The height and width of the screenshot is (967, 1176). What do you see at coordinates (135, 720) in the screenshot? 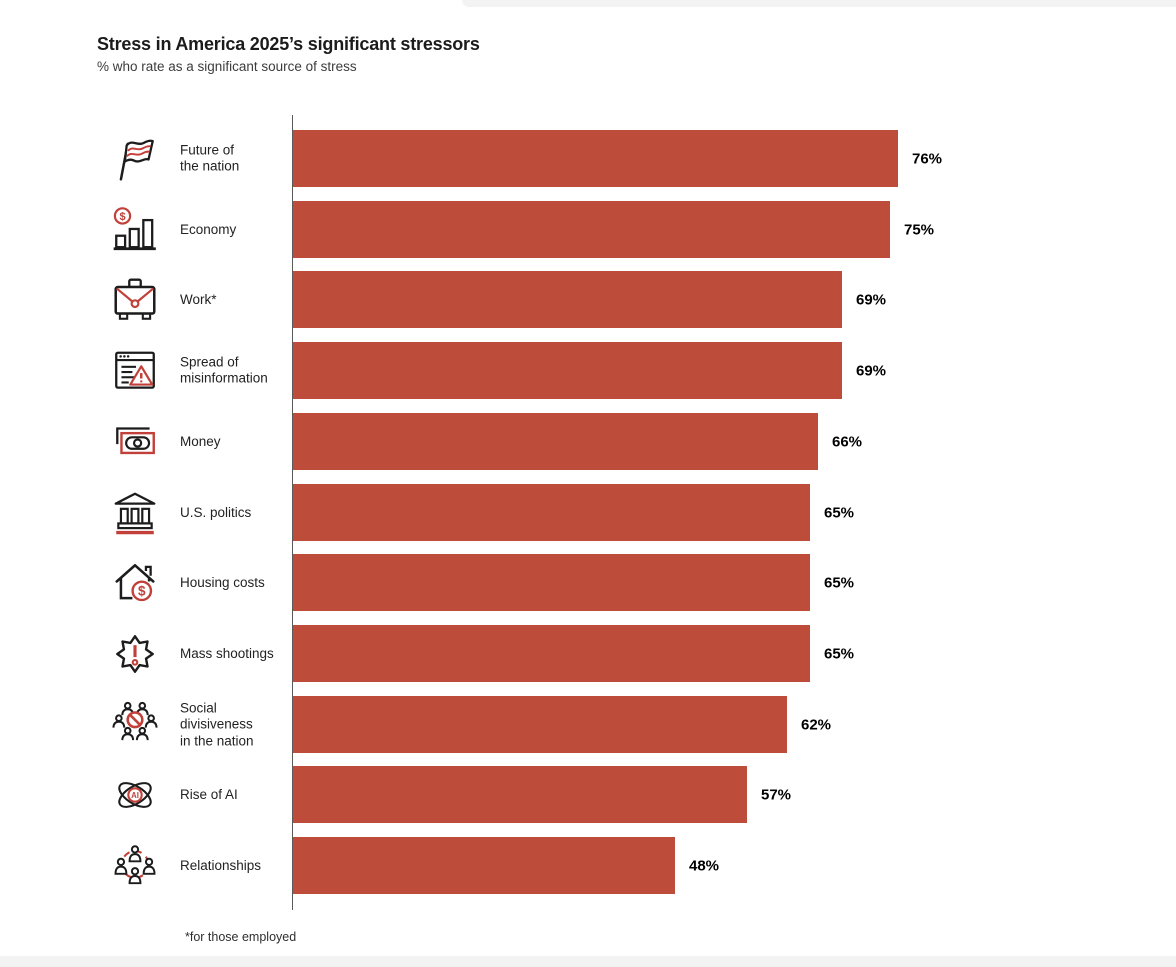
I see `social-divisiveness-icon` at bounding box center [135, 720].